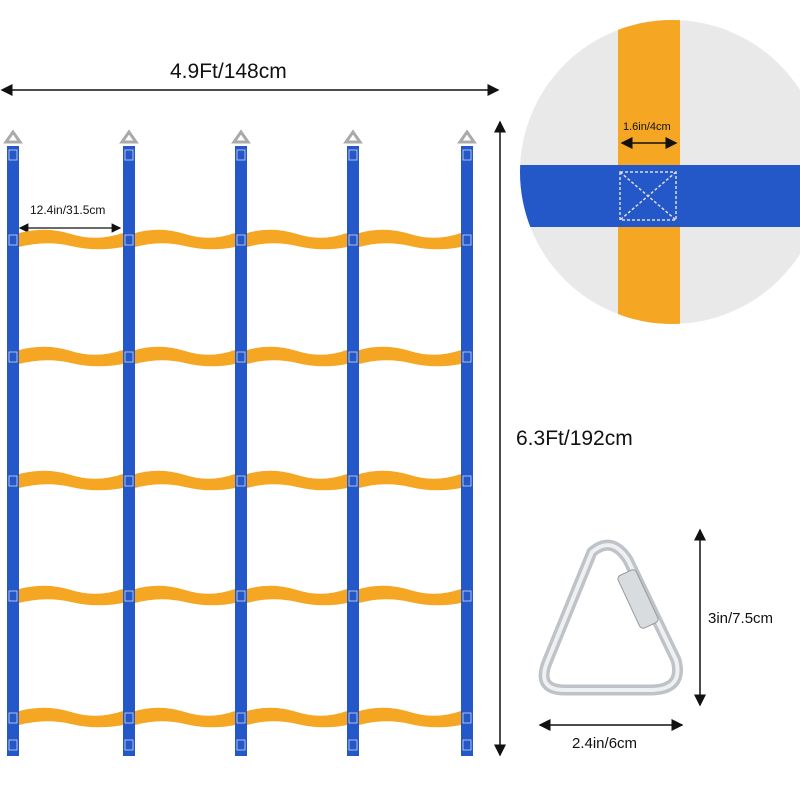  I want to click on carabiner-lock-sleeve, so click(638, 599).